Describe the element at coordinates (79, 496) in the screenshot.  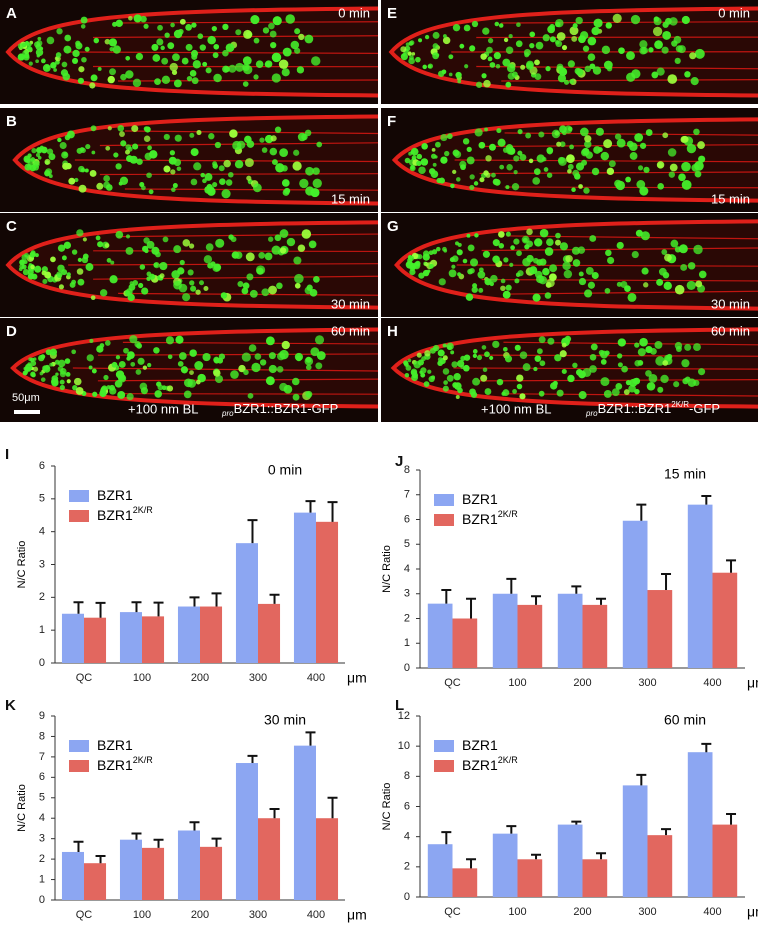
I see `legend-swatch` at that location.